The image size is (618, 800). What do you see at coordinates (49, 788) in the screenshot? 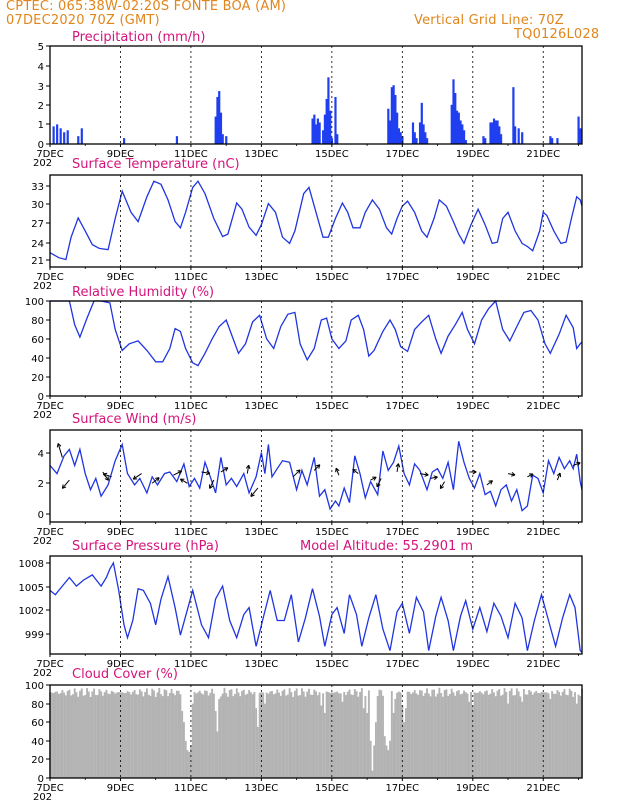
I see `cloud-x-tick-label: 7DEC` at bounding box center [49, 788].